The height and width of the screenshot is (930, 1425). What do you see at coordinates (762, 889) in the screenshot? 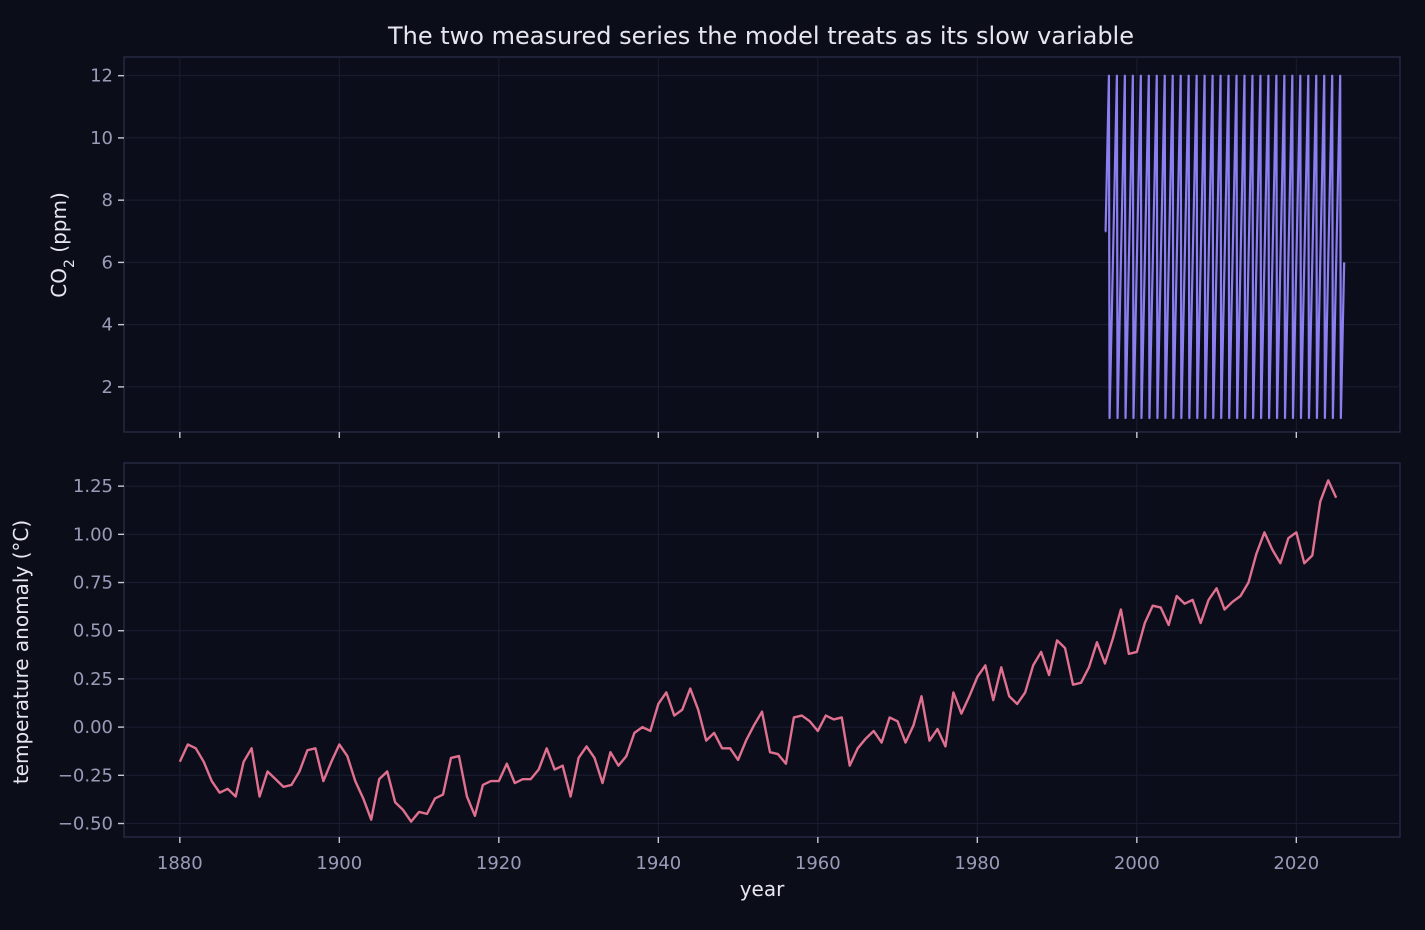
I see `x-axis-label: year` at bounding box center [762, 889].